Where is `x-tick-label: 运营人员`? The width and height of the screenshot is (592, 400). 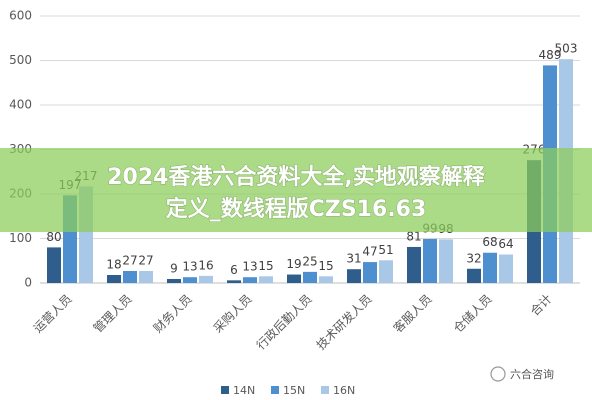 x-tick-label: 运营人员 is located at coordinates (53, 314).